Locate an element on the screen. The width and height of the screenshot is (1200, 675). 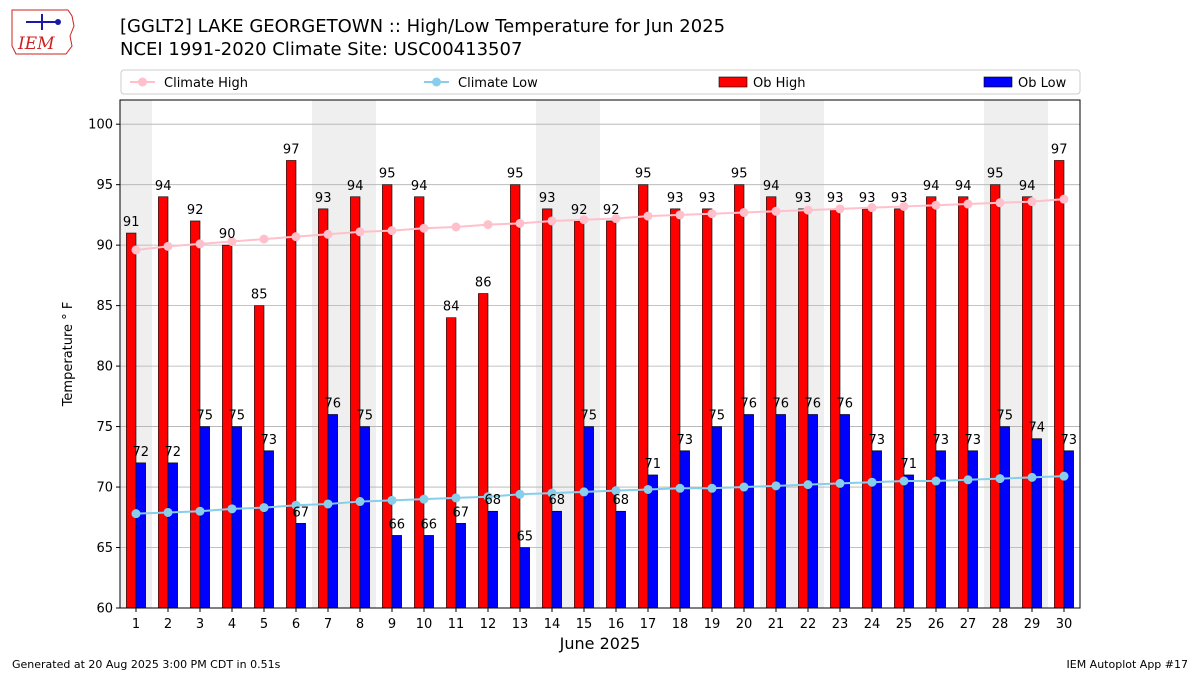
ob-low-label: 72 is located at coordinates (141, 452).